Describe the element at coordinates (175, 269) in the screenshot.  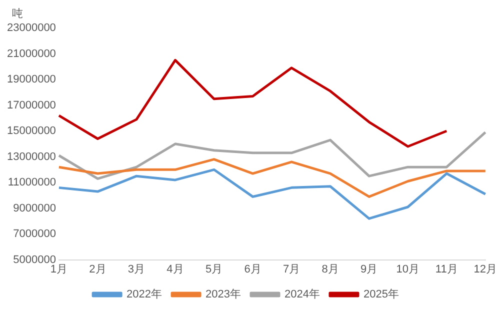
I see `x-tick-label: 4月` at that location.